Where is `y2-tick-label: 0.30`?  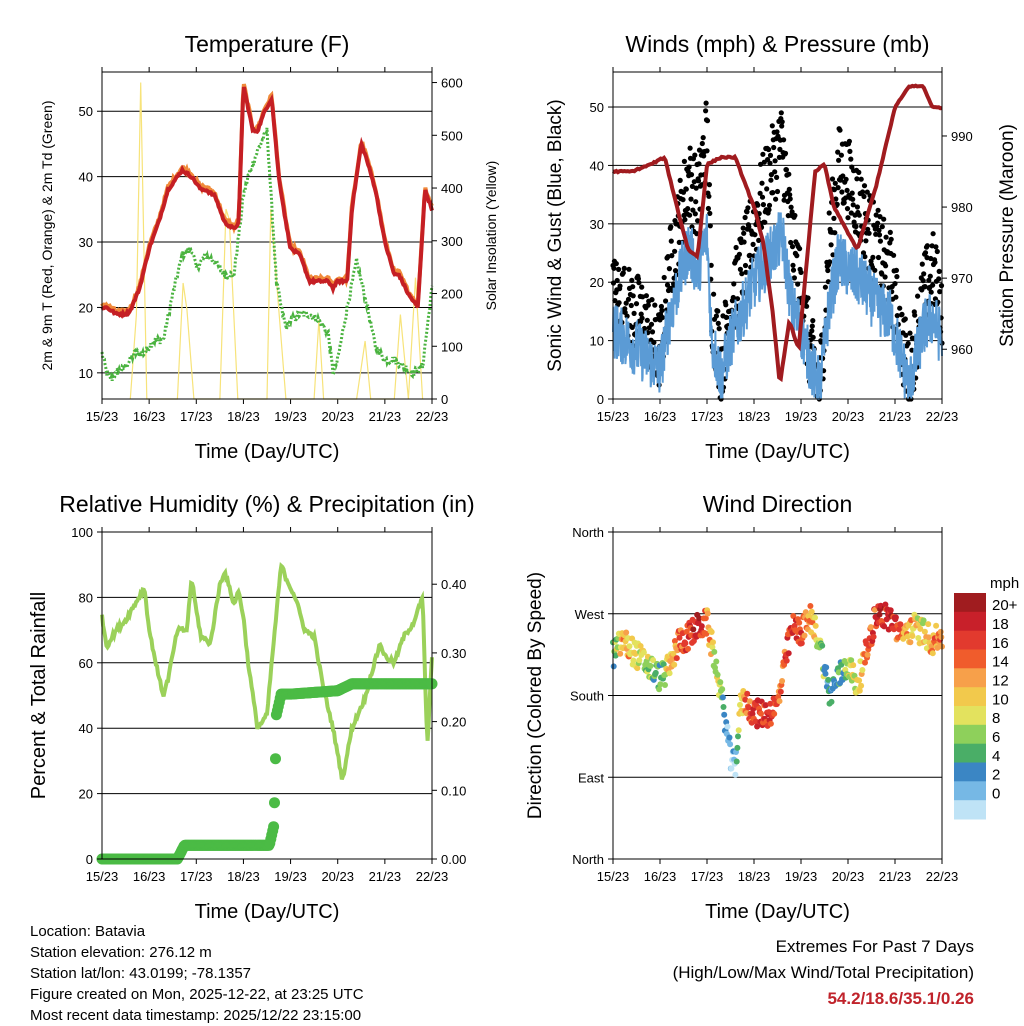
y2-tick-label: 0.30 is located at coordinates (453, 653).